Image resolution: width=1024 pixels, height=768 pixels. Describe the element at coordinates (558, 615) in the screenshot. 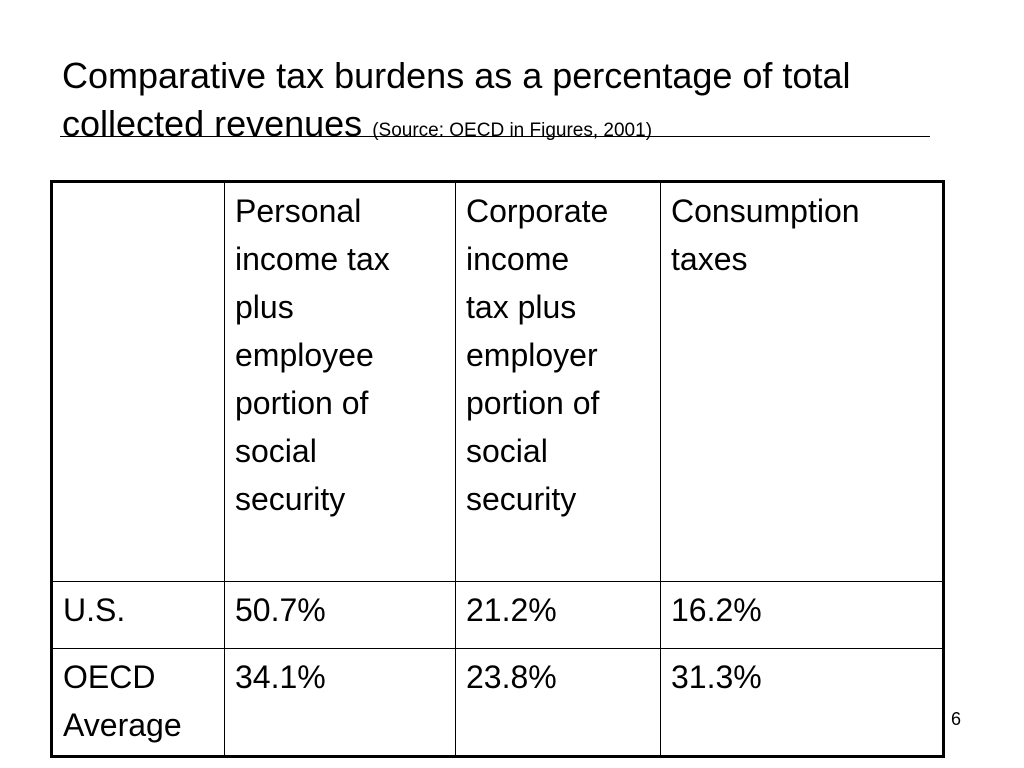

I see `cell-us-corporate: 21.2%` at that location.